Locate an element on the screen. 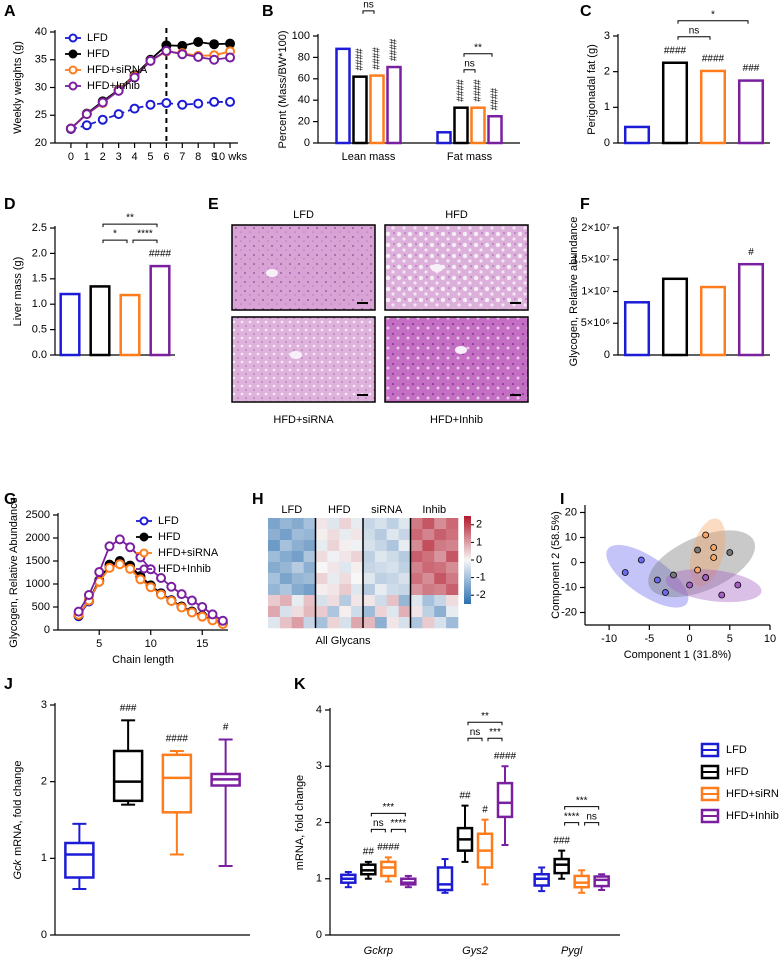 The height and width of the screenshot is (974, 779). x-tick-label: 0 is located at coordinates (690, 639).